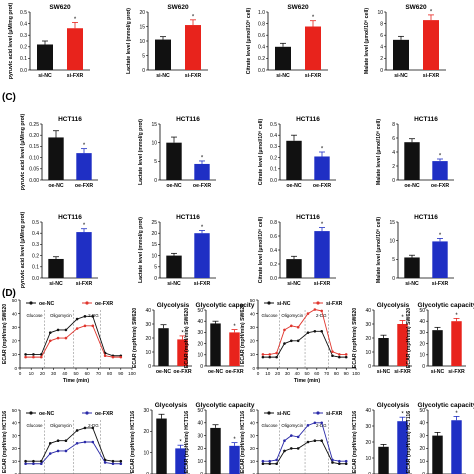 The image size is (474, 474). I want to click on x-tick-label: oe-NC, so click(294, 186).